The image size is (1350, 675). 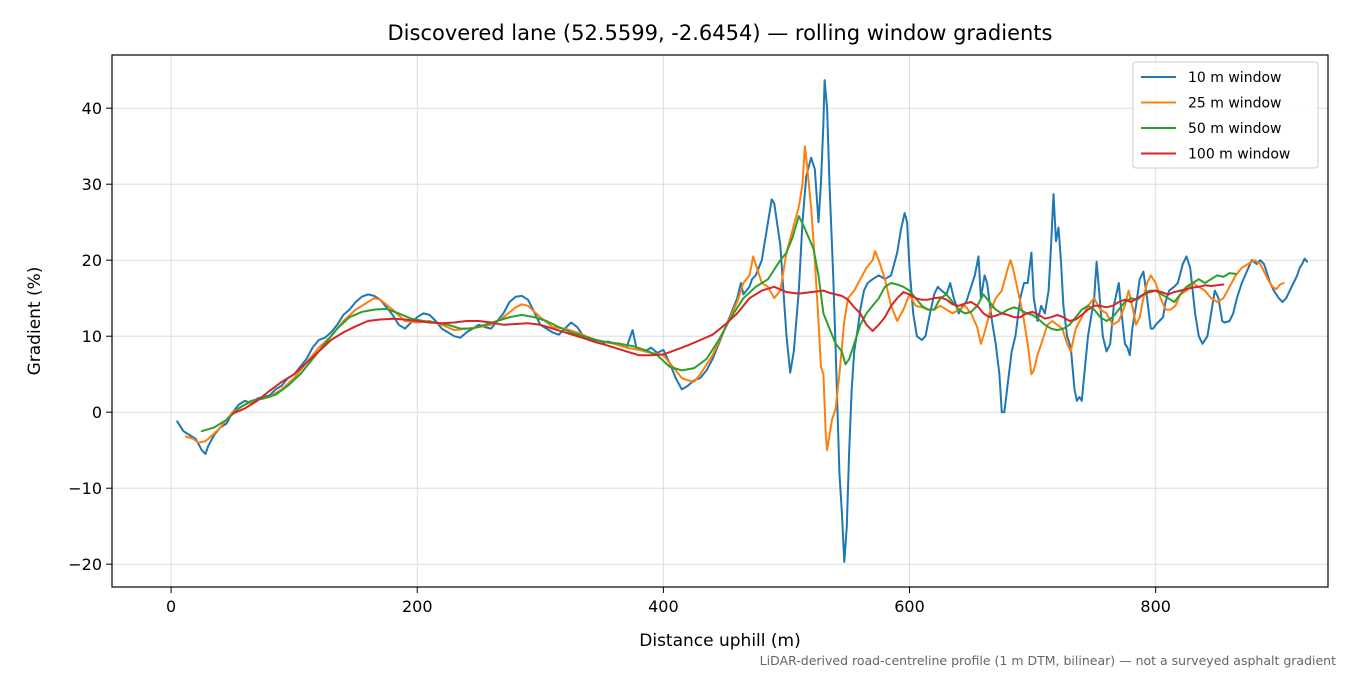 I want to click on legend-box, so click(x=1225, y=115).